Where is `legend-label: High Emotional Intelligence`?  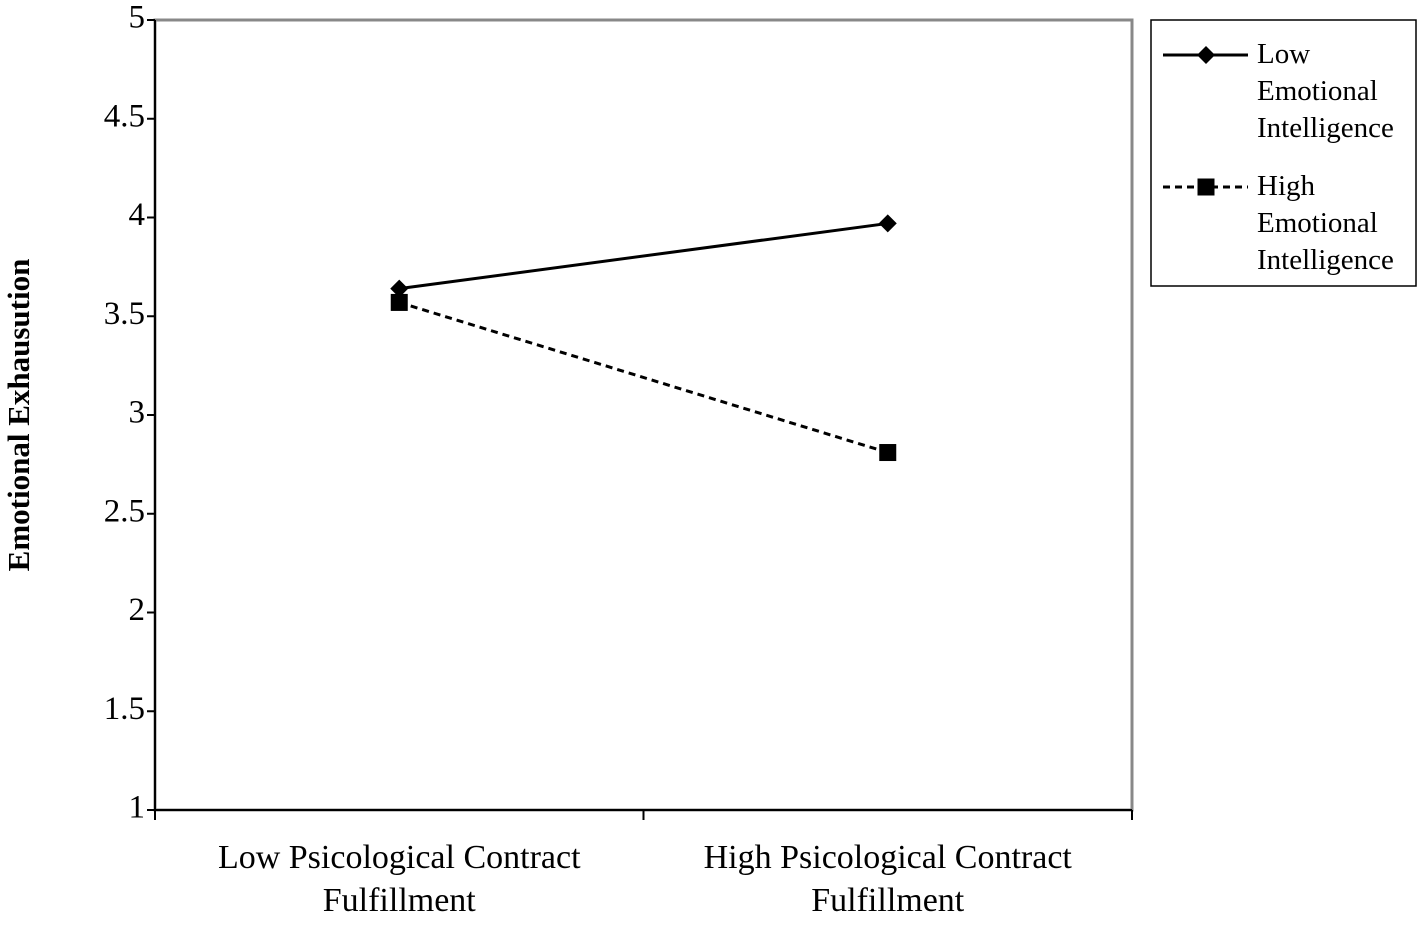
legend-label: High Emotional Intelligence is located at coordinates (1325, 223).